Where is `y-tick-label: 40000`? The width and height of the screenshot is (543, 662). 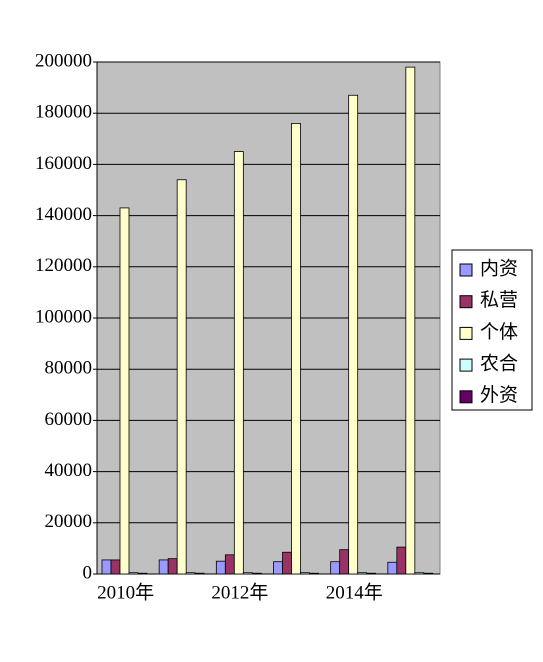
y-tick-label: 40000 is located at coordinates (69, 470).